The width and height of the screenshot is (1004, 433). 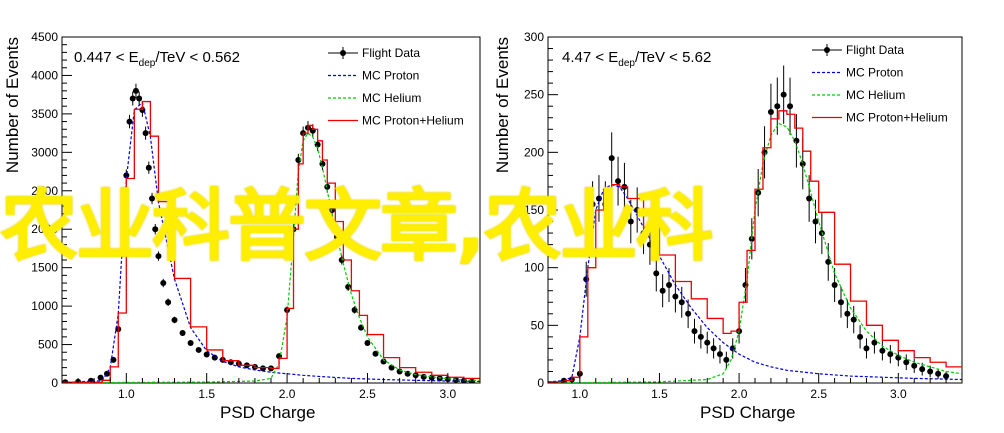 What do you see at coordinates (267, 412) in the screenshot?
I see `x-axis-title-left: PSD Charge` at bounding box center [267, 412].